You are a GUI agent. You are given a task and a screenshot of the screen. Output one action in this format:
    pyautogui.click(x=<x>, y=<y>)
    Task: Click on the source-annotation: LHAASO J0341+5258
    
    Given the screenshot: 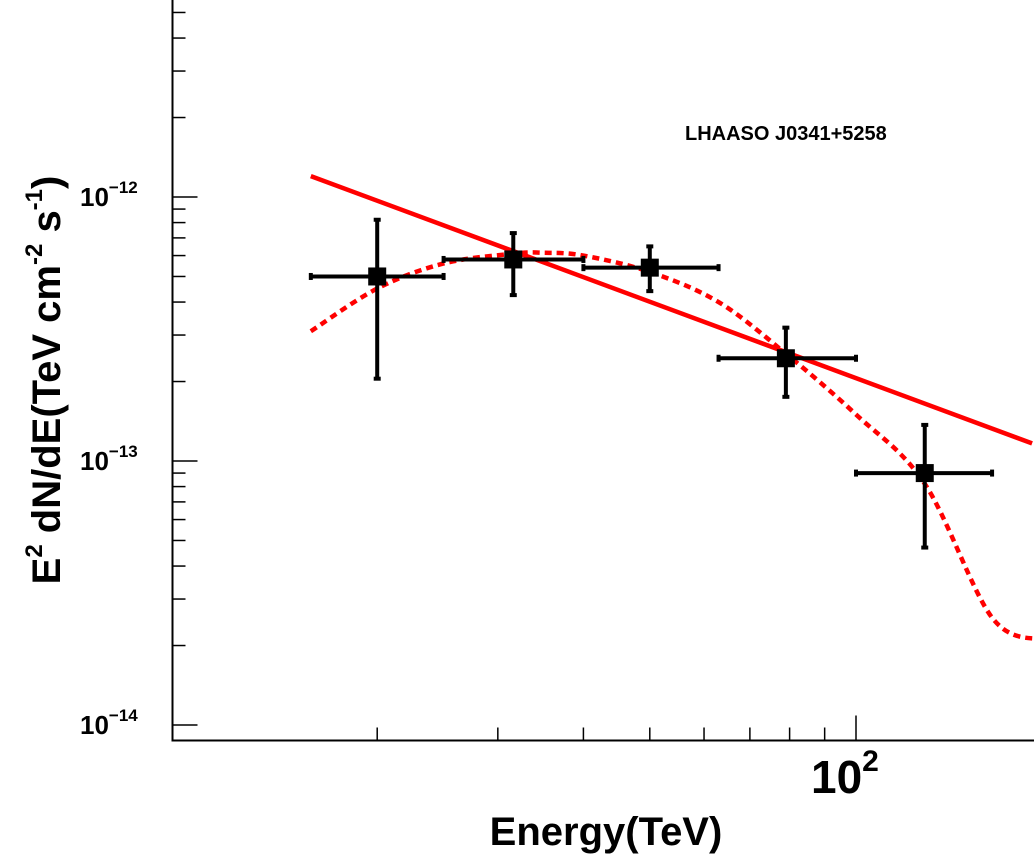 What is the action you would take?
    pyautogui.click(x=786, y=134)
    